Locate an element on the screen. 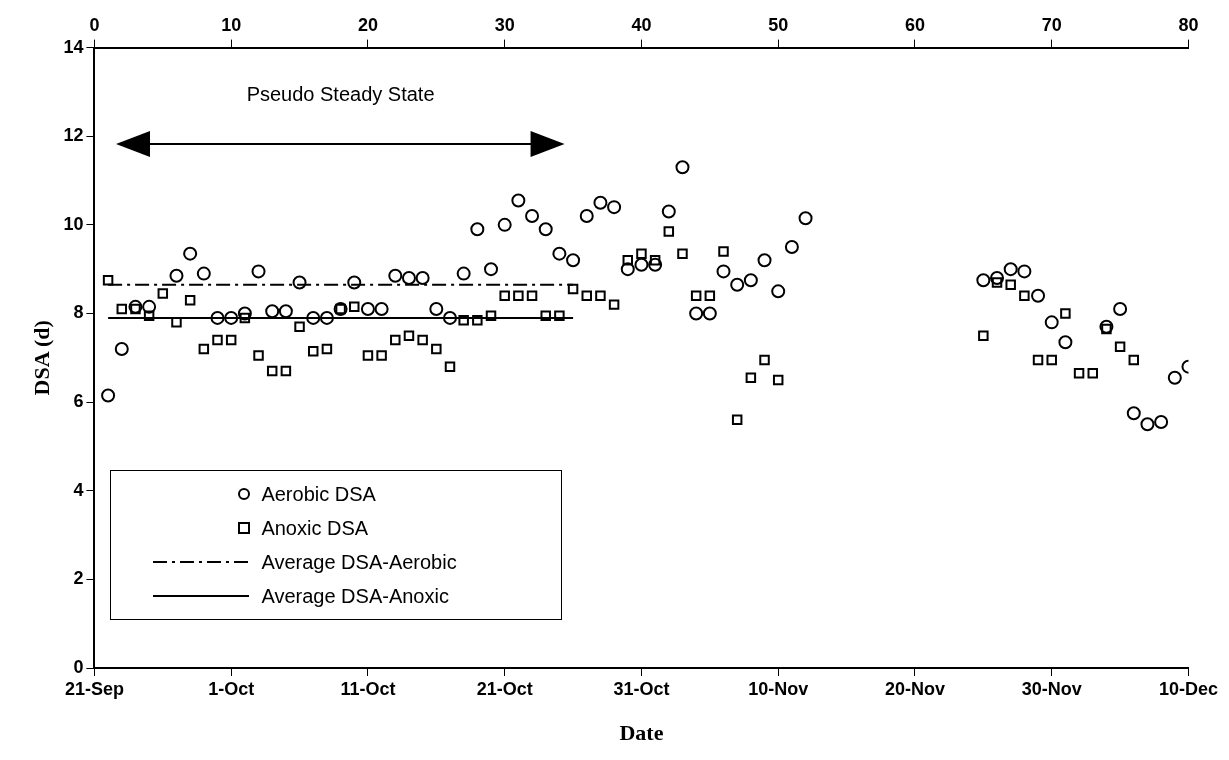 The height and width of the screenshot is (760, 1229). x2-tick-label: 60 is located at coordinates (914, 24).